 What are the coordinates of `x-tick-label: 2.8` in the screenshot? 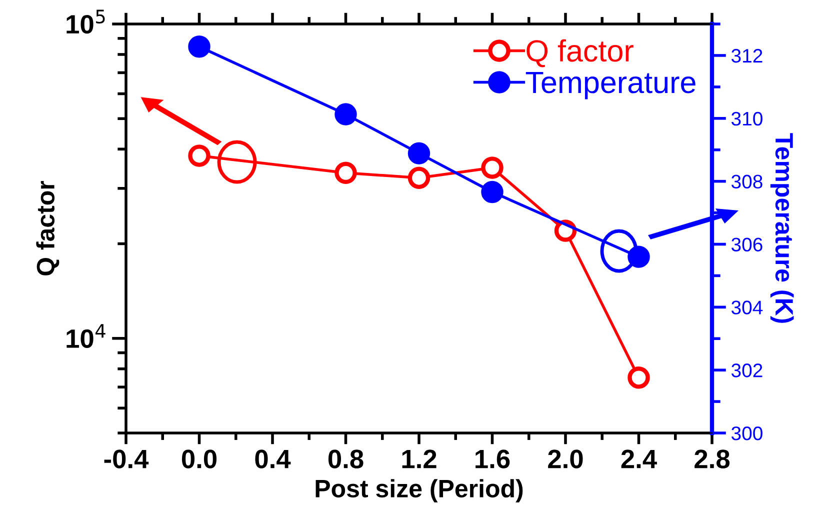 It's located at (712, 459).